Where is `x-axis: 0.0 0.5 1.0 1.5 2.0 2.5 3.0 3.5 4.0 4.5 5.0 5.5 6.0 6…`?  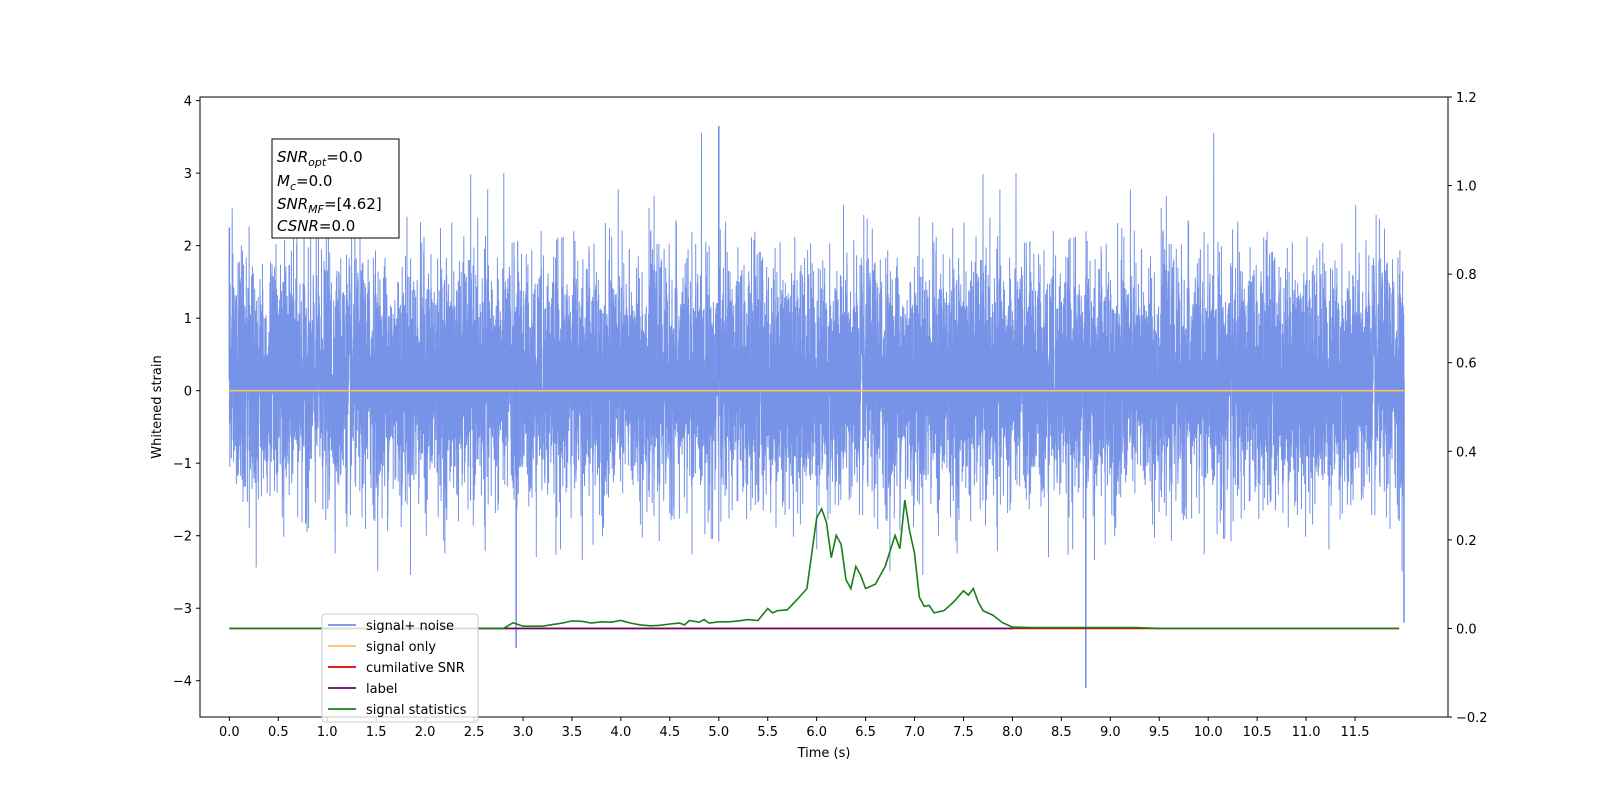
x-axis: 0.0 0.5 1.0 1.5 2.0 2.5 3.0 3.5 4.0 4.5 5.0 5.5 6.0 6… is located at coordinates (794, 728).